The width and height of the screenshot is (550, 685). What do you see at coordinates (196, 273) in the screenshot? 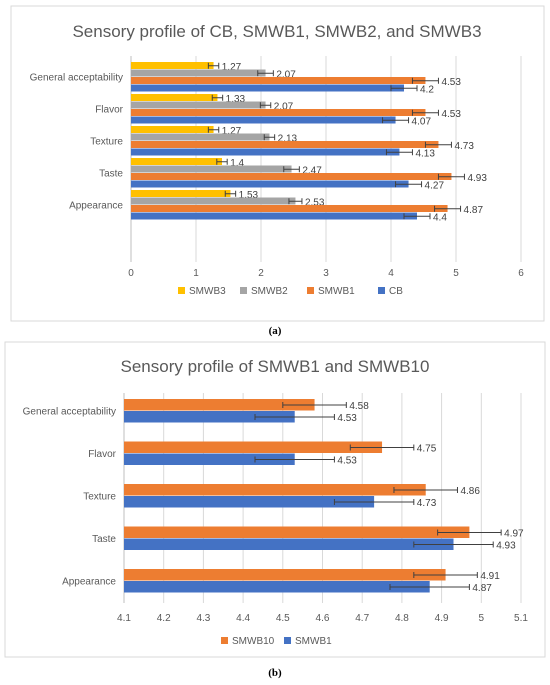
I see `x-tick-label: 1` at bounding box center [196, 273].